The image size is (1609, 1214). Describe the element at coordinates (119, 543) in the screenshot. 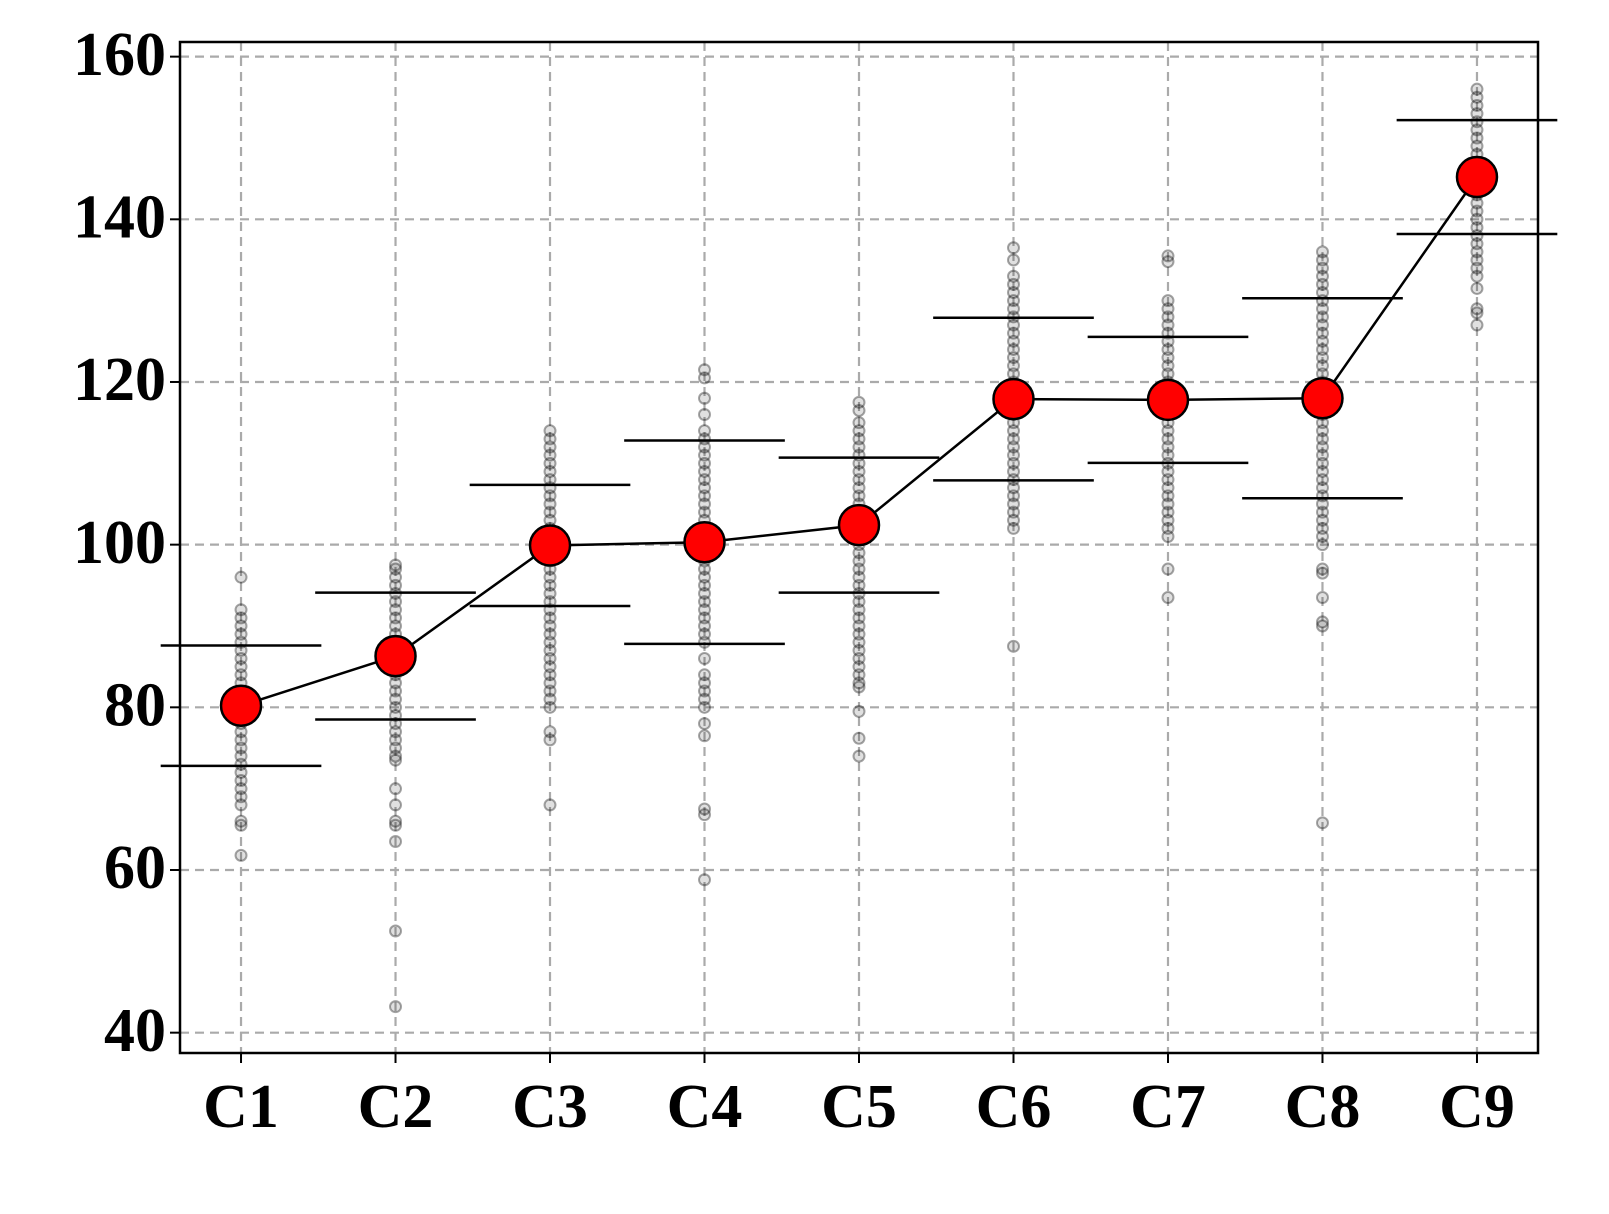

I see `y-tick-label: 100` at that location.